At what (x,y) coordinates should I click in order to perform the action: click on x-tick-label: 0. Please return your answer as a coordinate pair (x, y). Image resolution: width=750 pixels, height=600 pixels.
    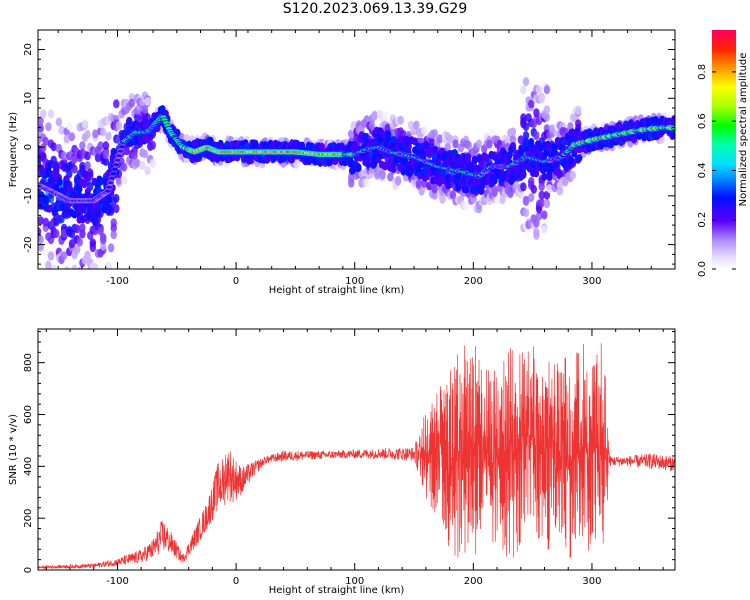
    Looking at the image, I should click on (236, 581).